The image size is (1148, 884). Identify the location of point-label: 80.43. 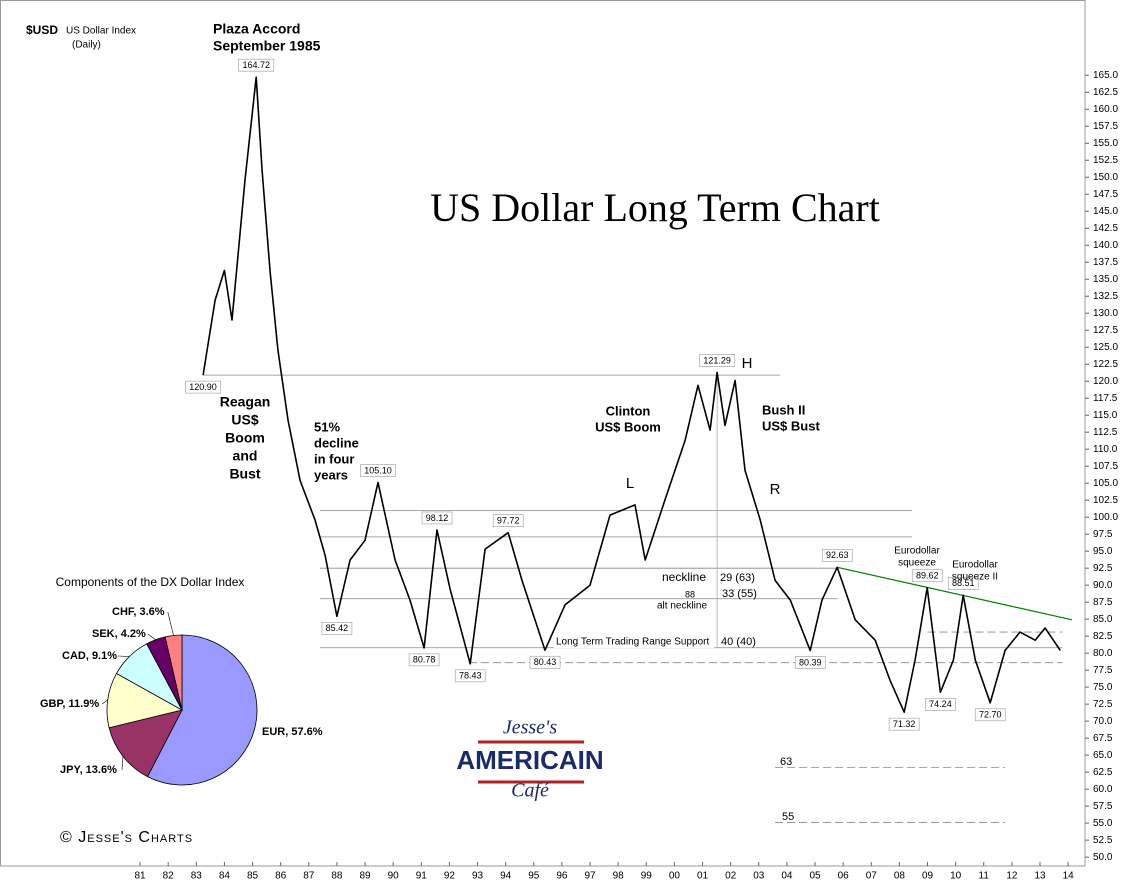
(545, 662).